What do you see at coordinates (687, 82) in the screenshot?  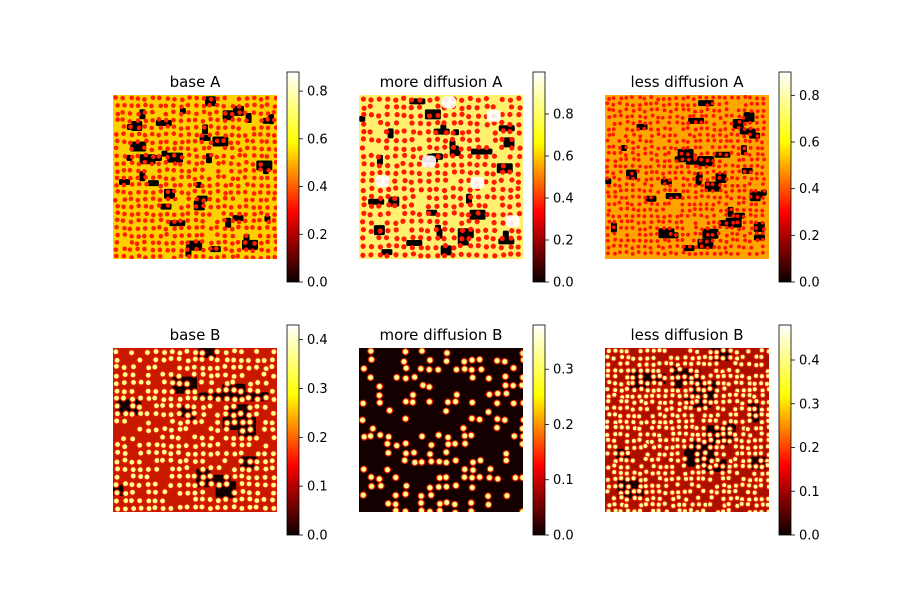 I see `panel-title: less diffusion A` at bounding box center [687, 82].